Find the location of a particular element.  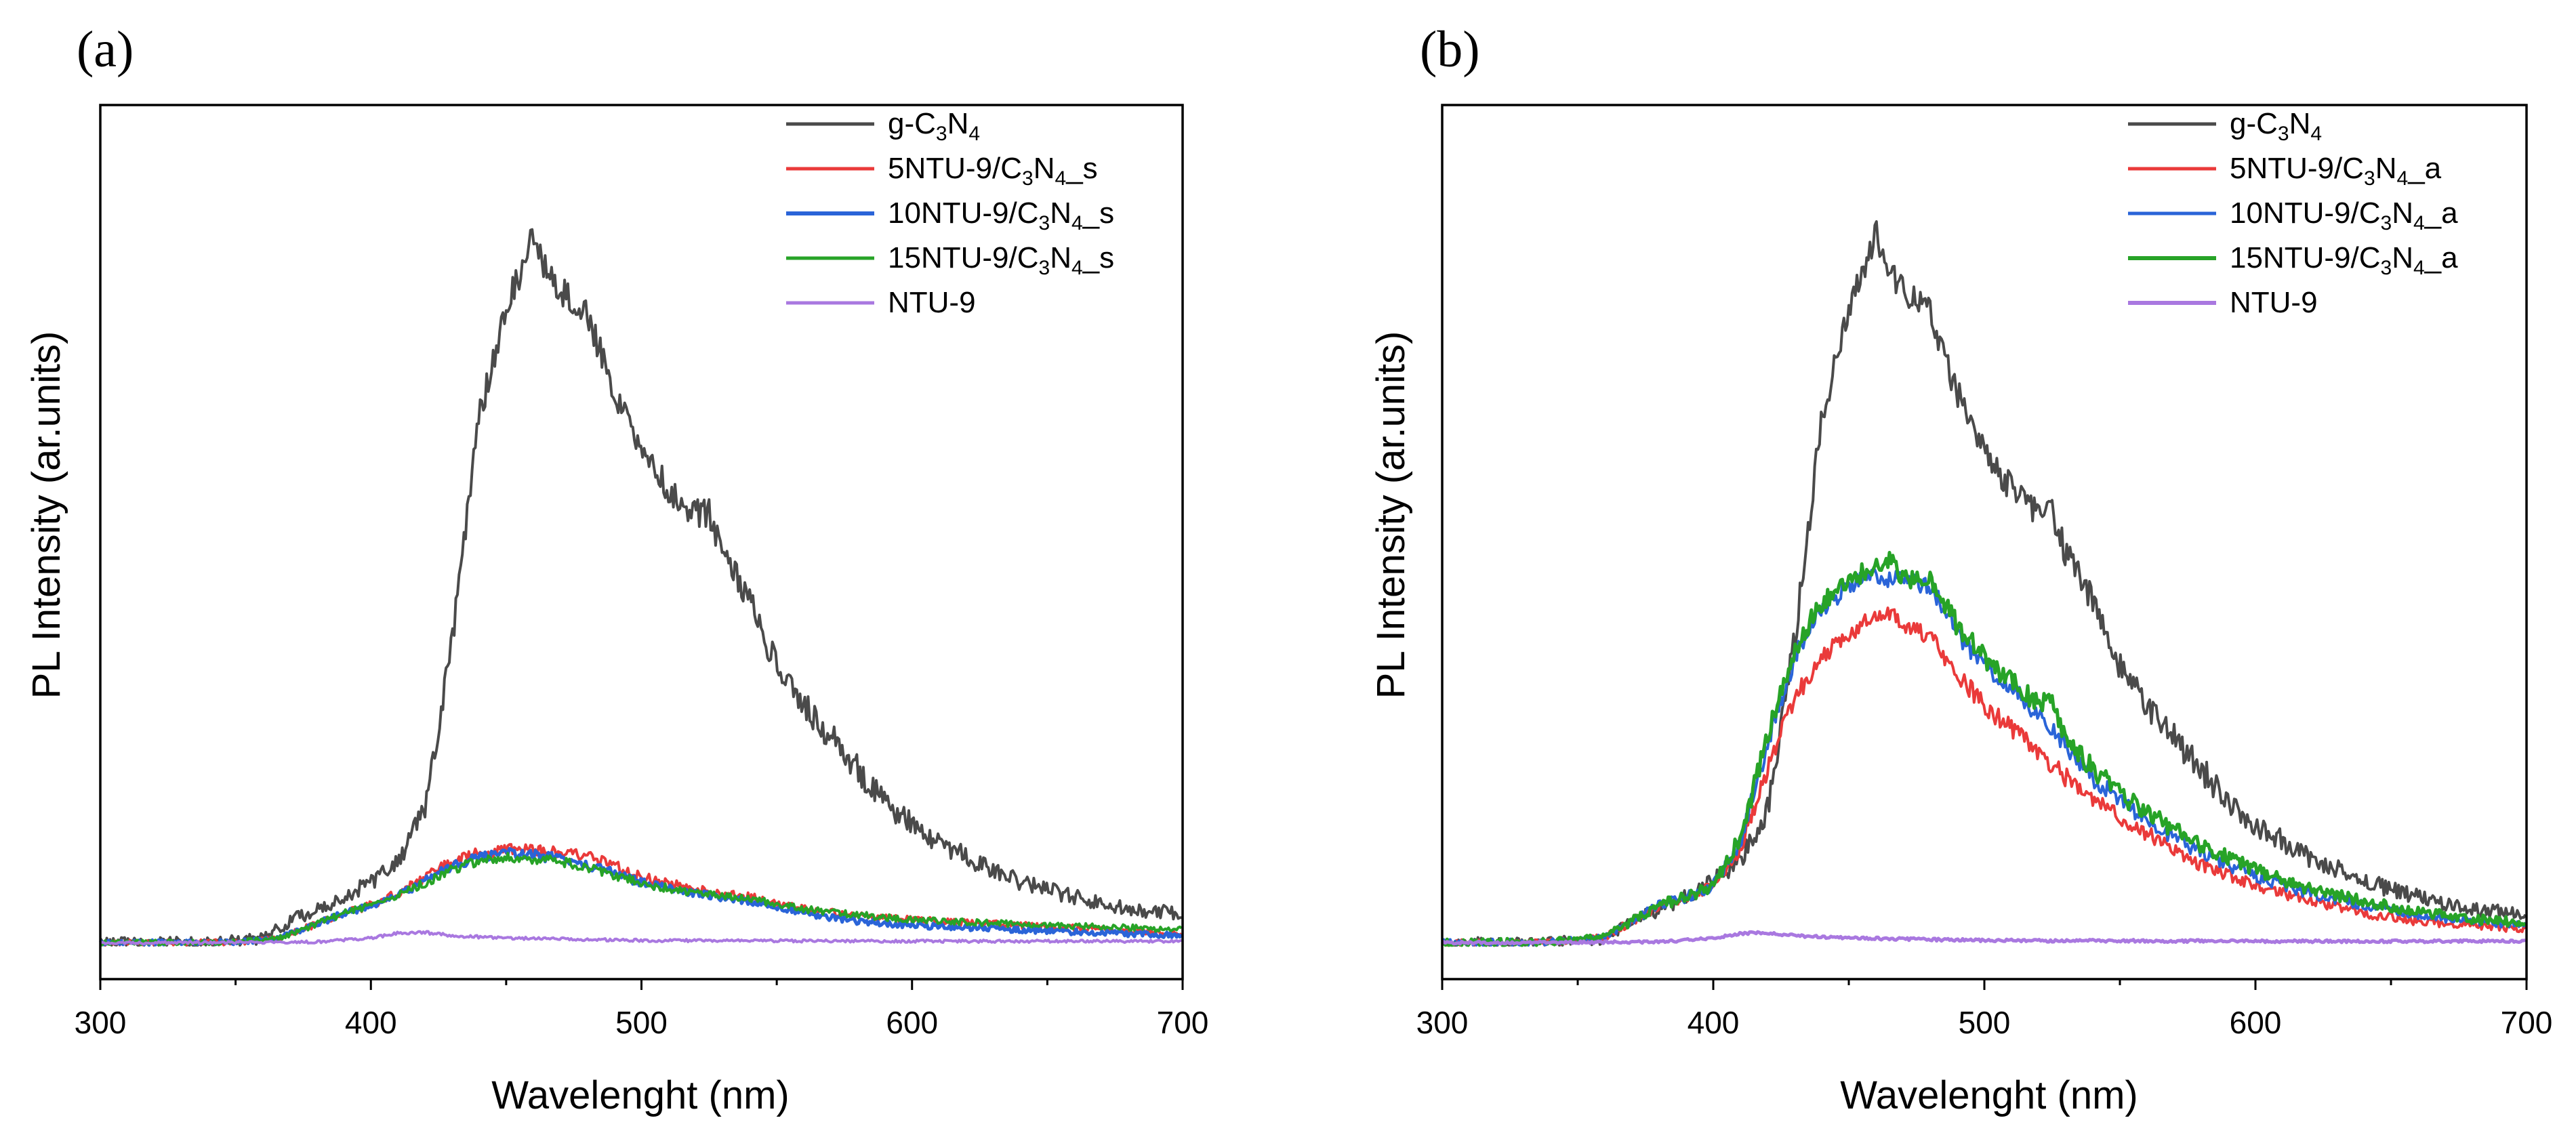

x-axis-label-a: Wavelenght (nm) is located at coordinates (640, 1095).